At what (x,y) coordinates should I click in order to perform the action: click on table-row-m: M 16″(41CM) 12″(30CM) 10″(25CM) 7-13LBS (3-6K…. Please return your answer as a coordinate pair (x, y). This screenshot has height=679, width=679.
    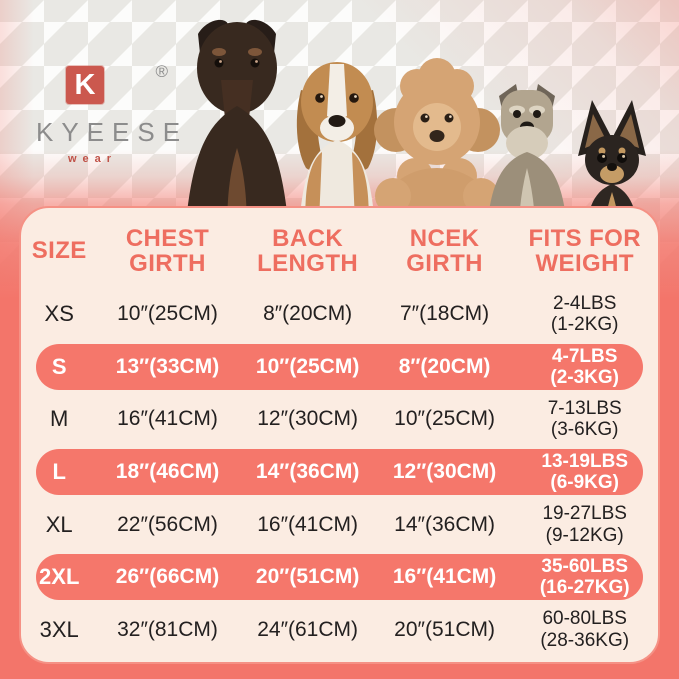
    Looking at the image, I should click on (339, 419).